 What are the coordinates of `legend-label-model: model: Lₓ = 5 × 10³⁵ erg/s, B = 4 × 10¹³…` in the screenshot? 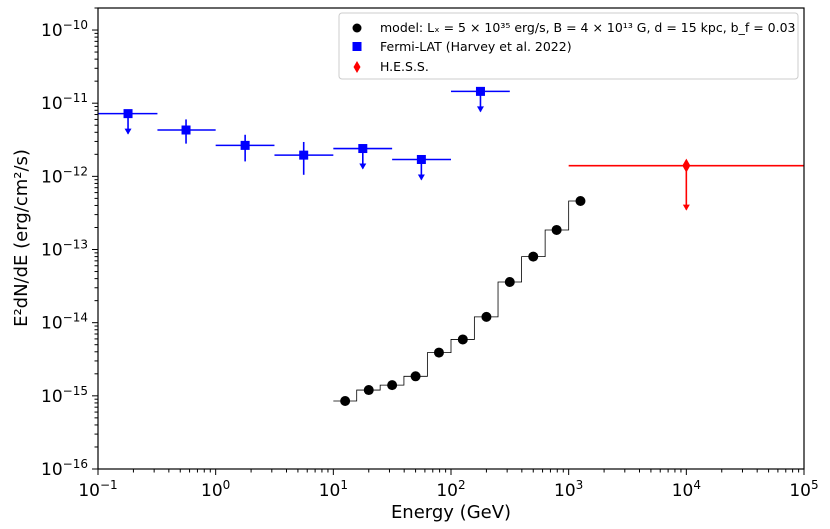 It's located at (588, 27).